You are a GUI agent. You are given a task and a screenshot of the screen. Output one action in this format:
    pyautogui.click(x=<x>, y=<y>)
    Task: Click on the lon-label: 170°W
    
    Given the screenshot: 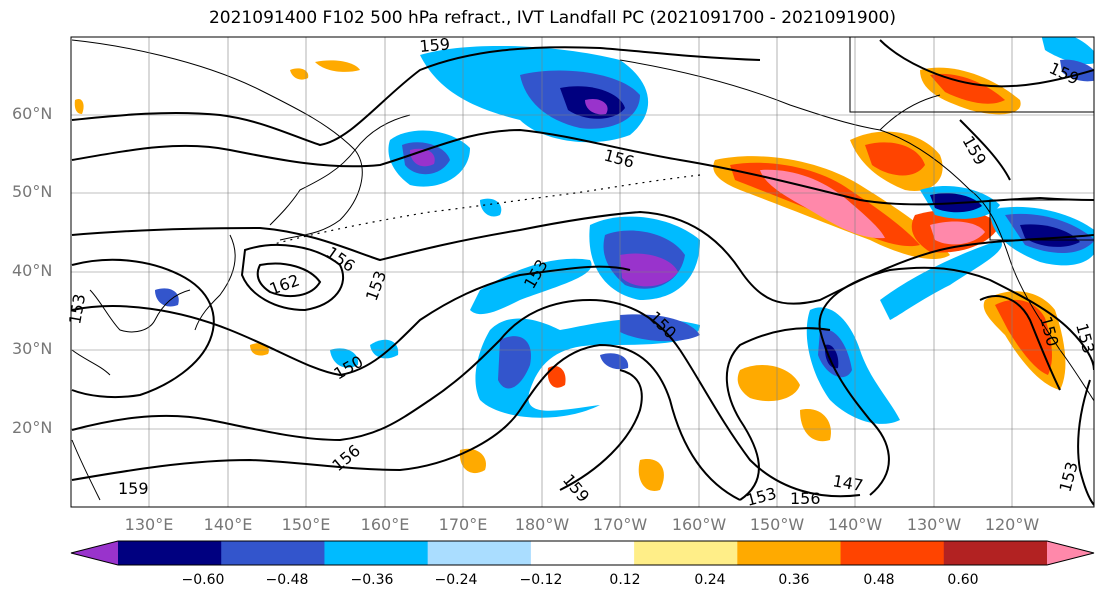 What is the action you would take?
    pyautogui.click(x=620, y=524)
    